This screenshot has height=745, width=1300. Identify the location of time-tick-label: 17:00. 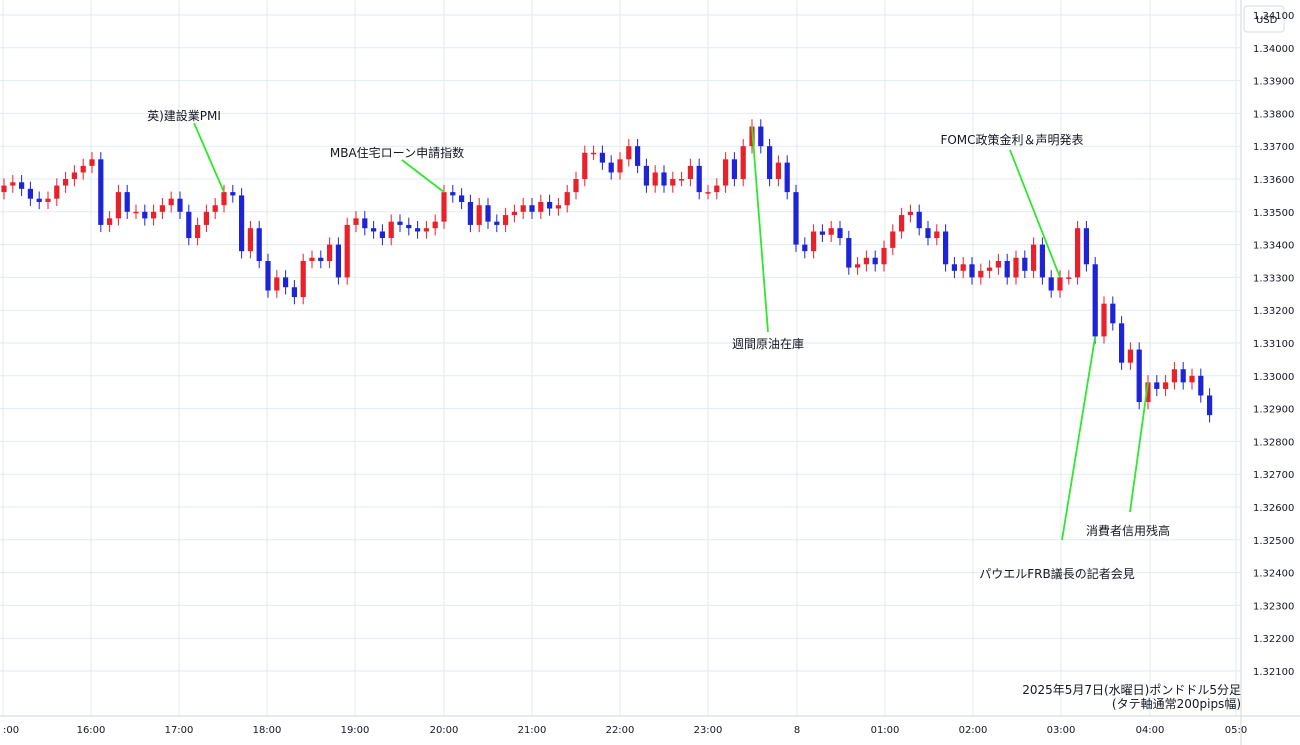
(179, 730).